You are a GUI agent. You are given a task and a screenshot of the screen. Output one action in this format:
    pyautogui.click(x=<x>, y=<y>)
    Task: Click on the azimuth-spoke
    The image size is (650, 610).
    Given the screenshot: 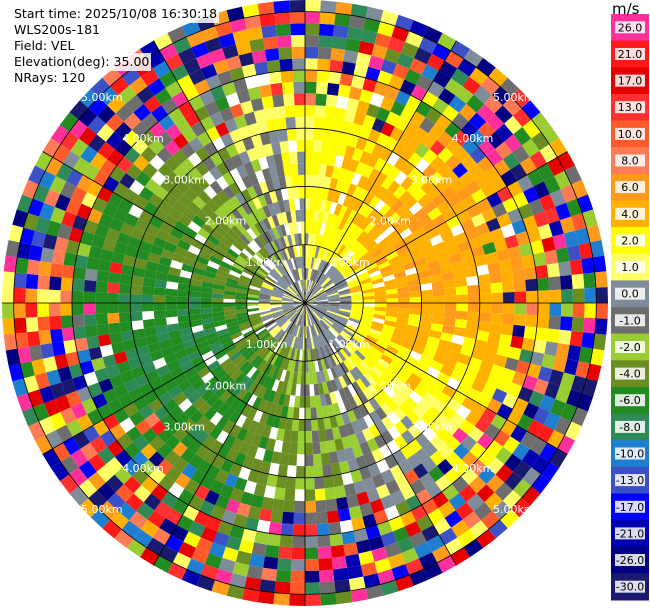 What is the action you would take?
    pyautogui.click(x=380, y=434)
    